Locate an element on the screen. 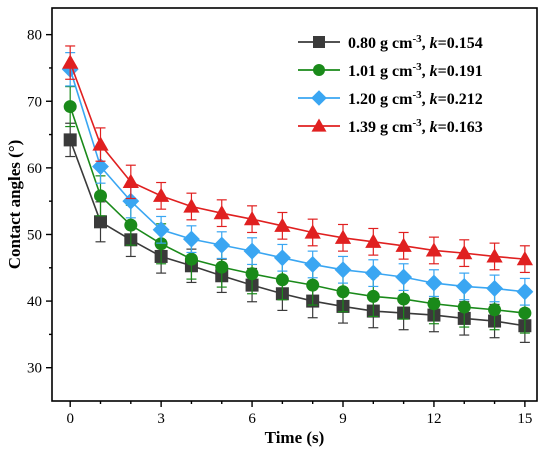  legend-label: 1.39 g cm-3, k=0.163 is located at coordinates (415, 126).